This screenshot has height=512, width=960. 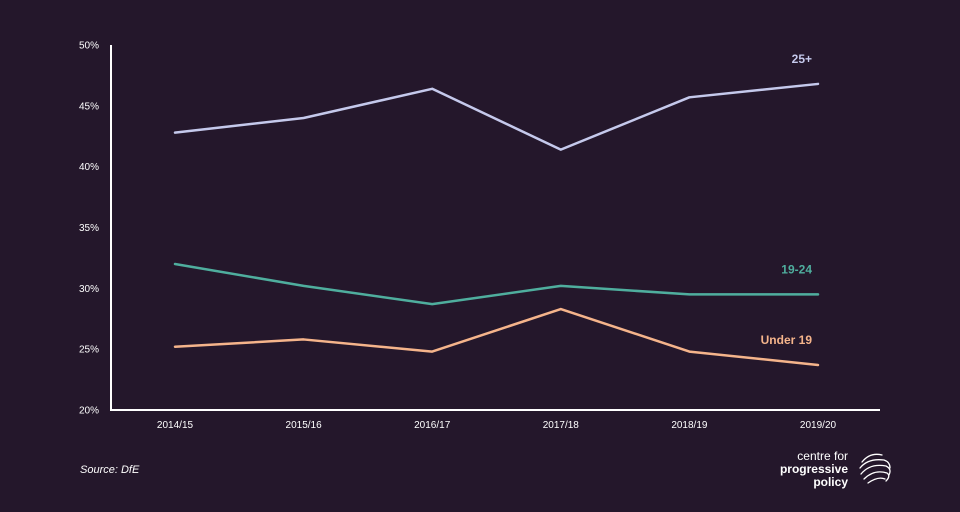 I want to click on y-tick-label: 35%, so click(x=89, y=228).